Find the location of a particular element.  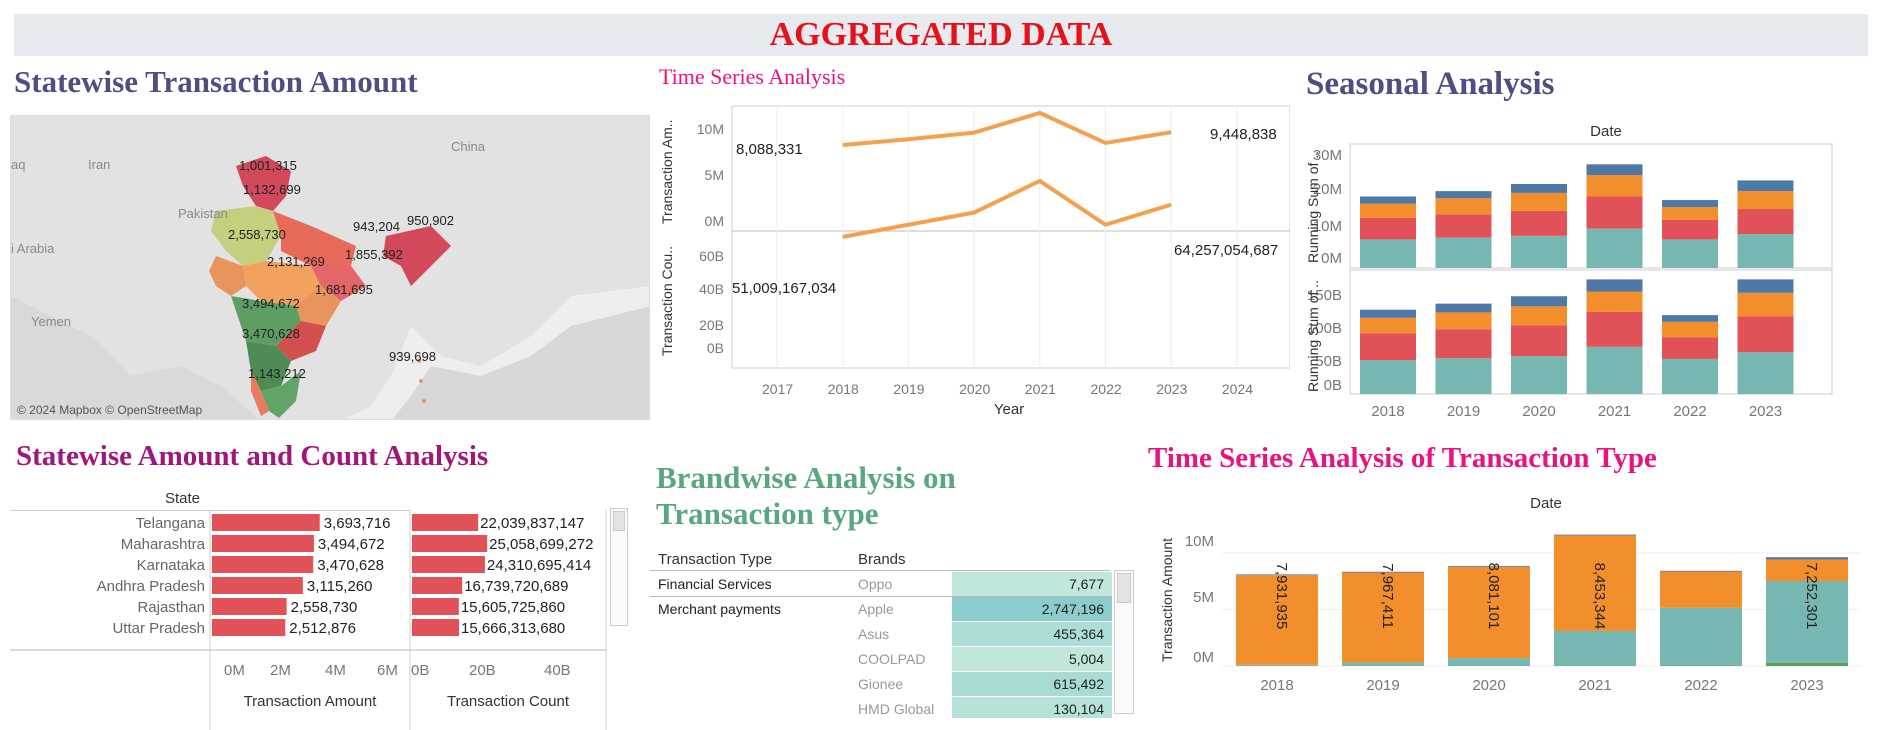

tx-xtick: 2018 is located at coordinates (1276, 685).